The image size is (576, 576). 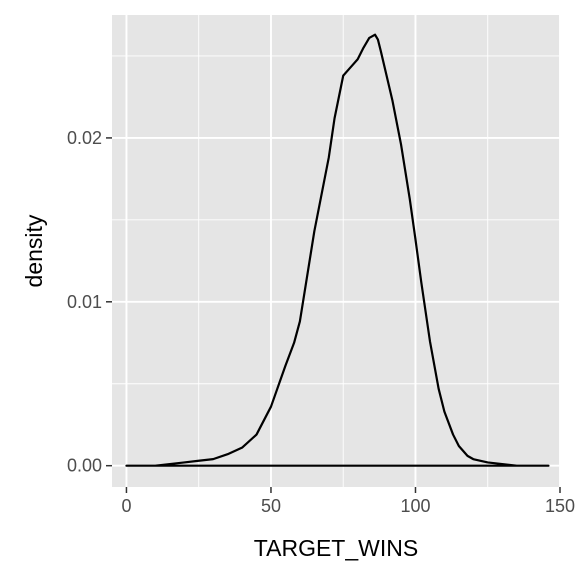 I want to click on y-axis-title: density, so click(x=34, y=250).